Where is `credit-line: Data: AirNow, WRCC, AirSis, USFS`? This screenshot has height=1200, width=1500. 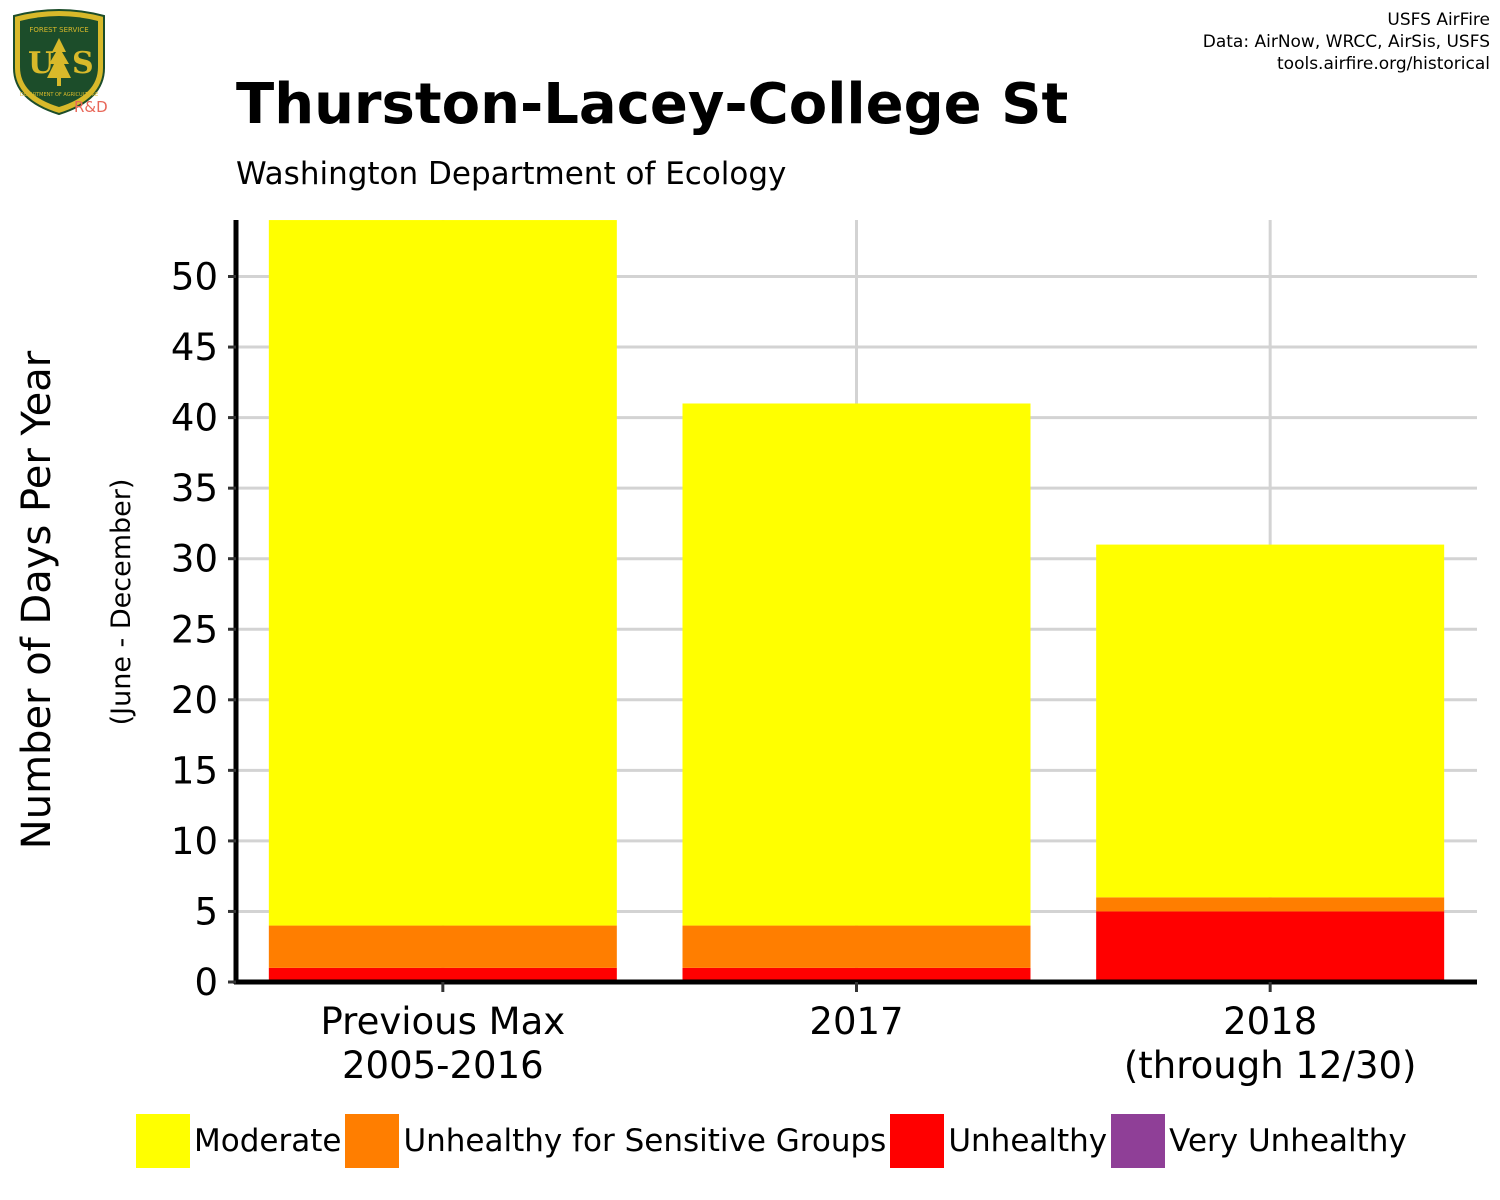 credit-line: Data: AirNow, WRCC, AirSis, USFS is located at coordinates (1346, 42).